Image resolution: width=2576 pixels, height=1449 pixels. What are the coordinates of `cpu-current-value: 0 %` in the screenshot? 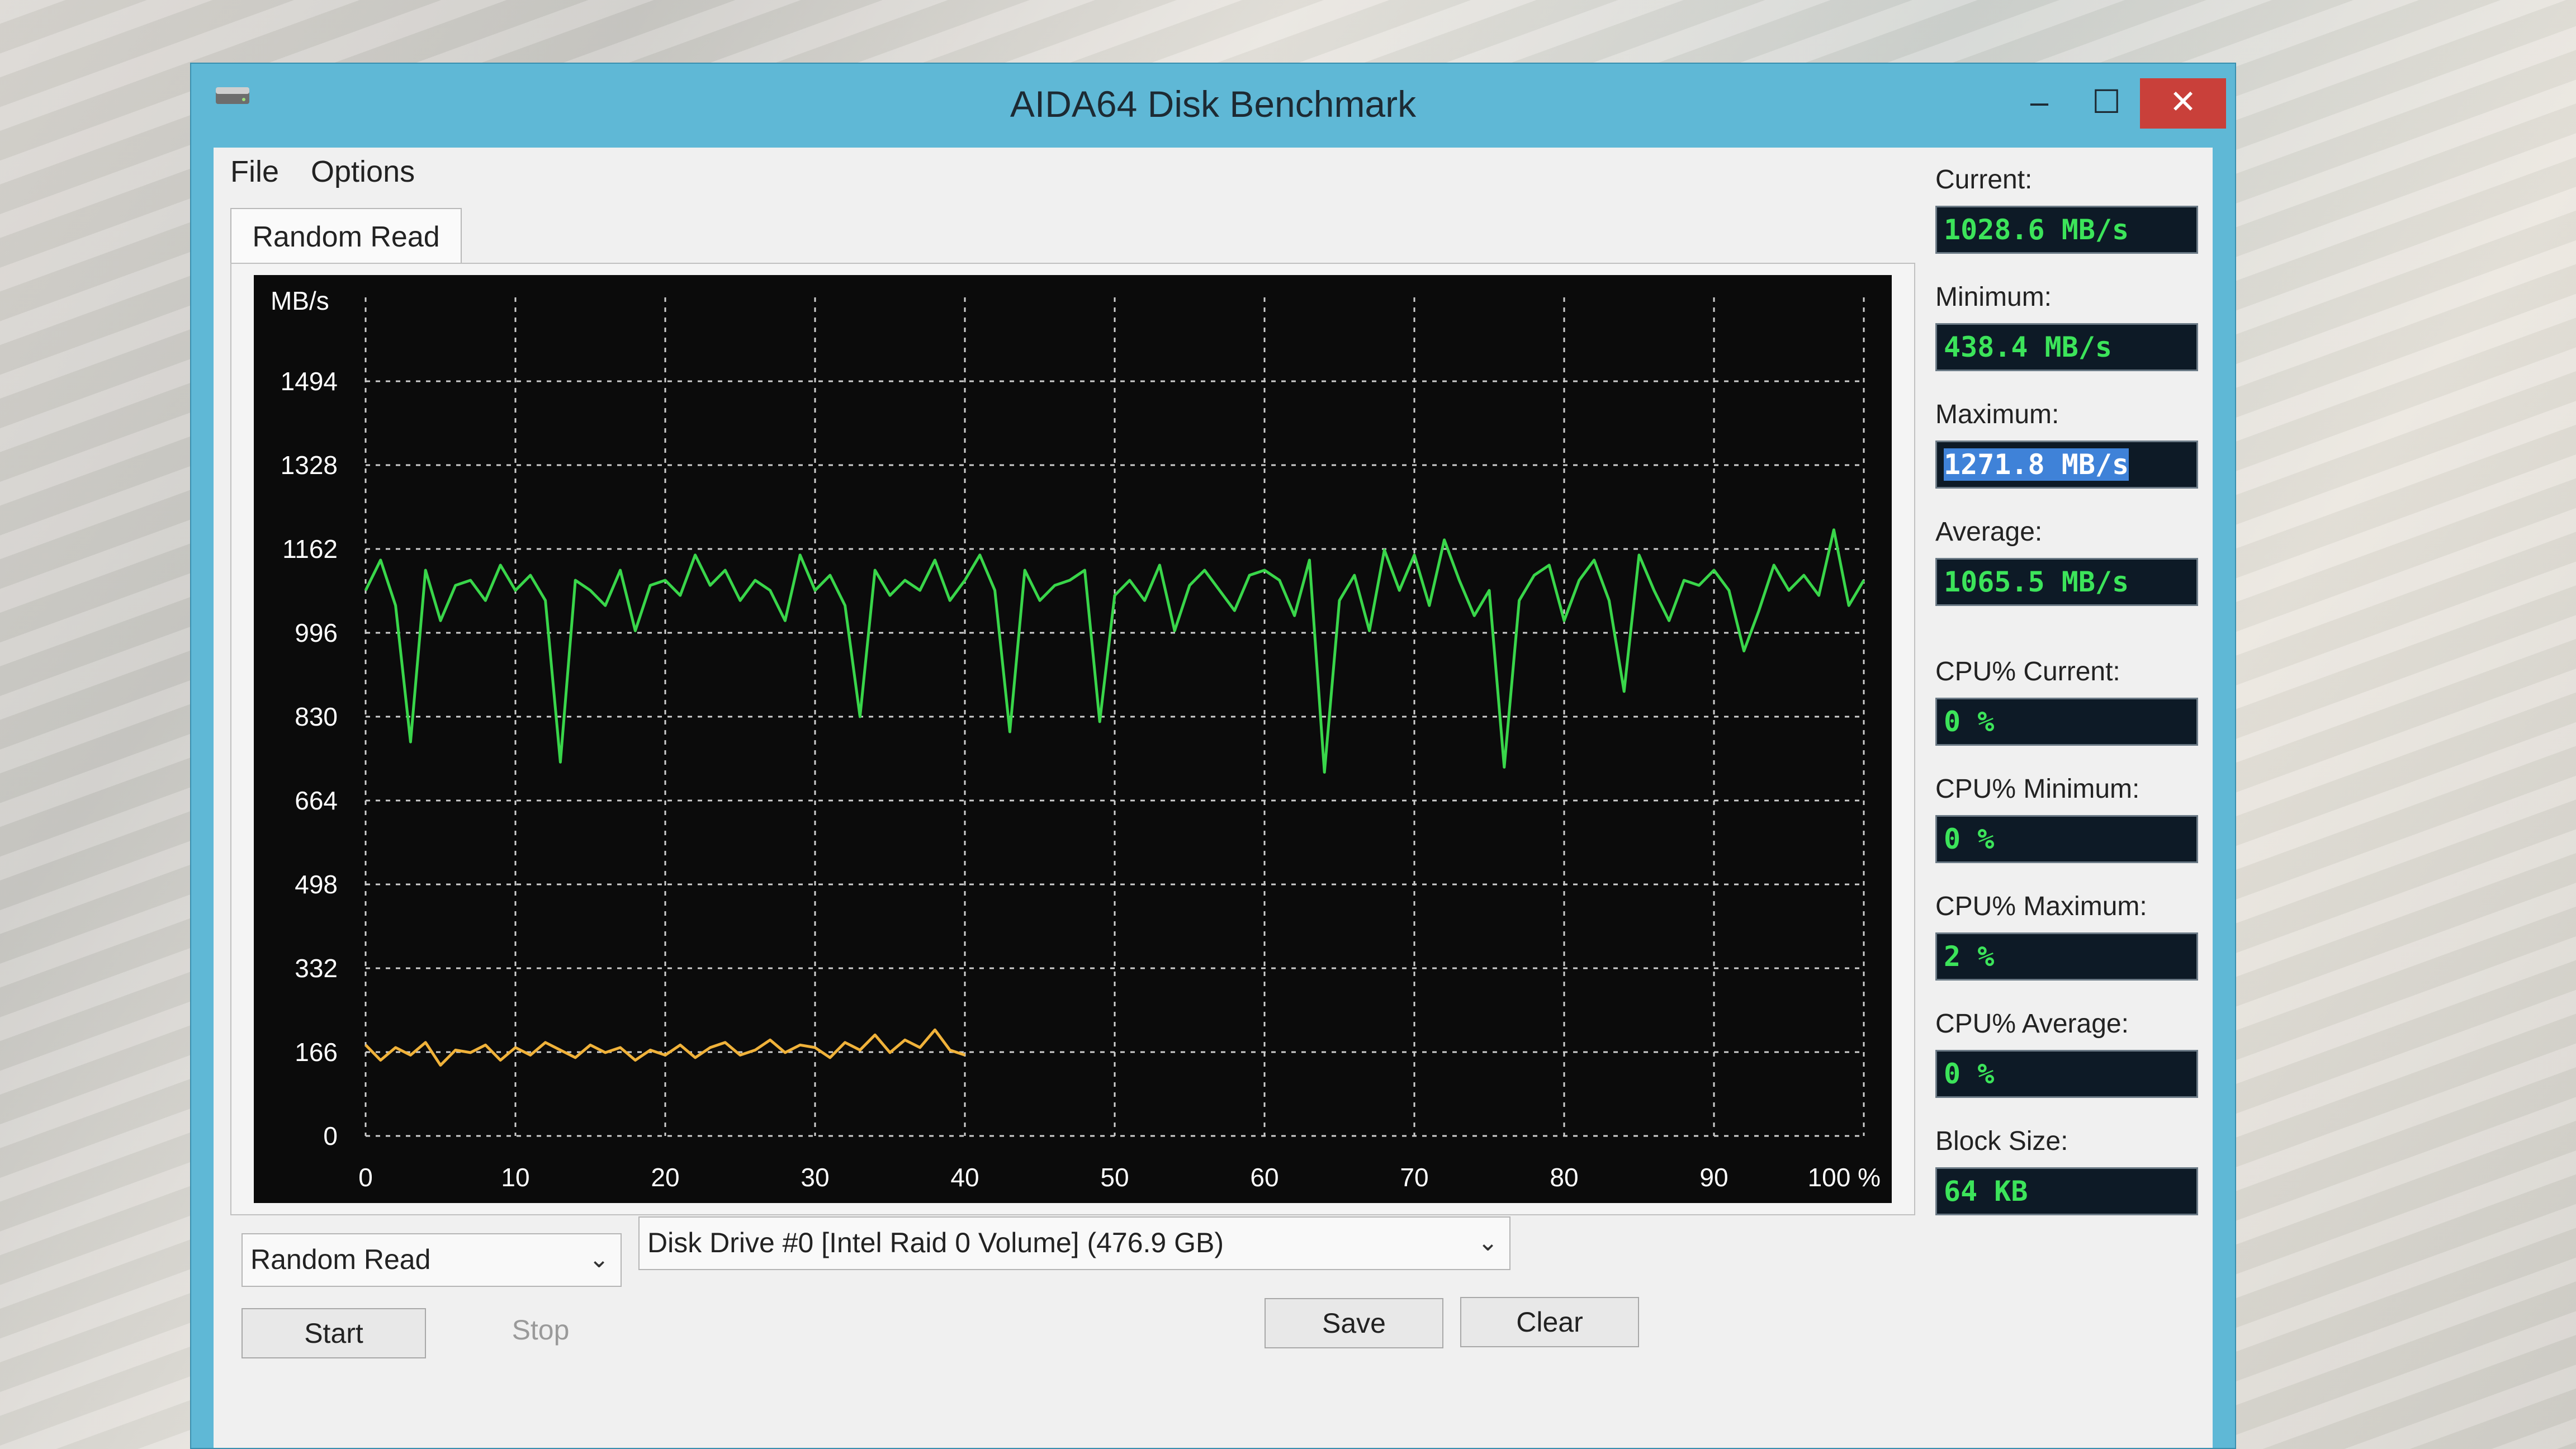 It's located at (2066, 722).